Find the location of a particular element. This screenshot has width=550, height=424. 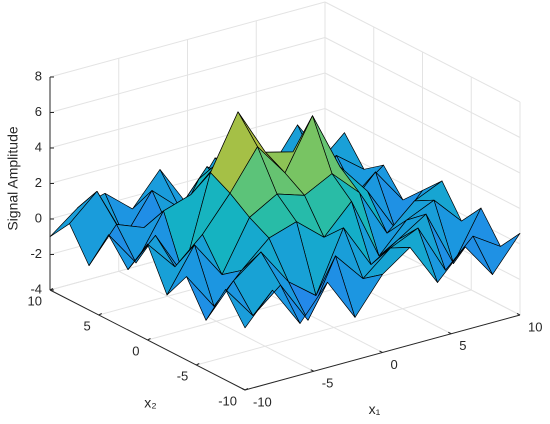

x-tick-label: -10 is located at coordinates (262, 401).